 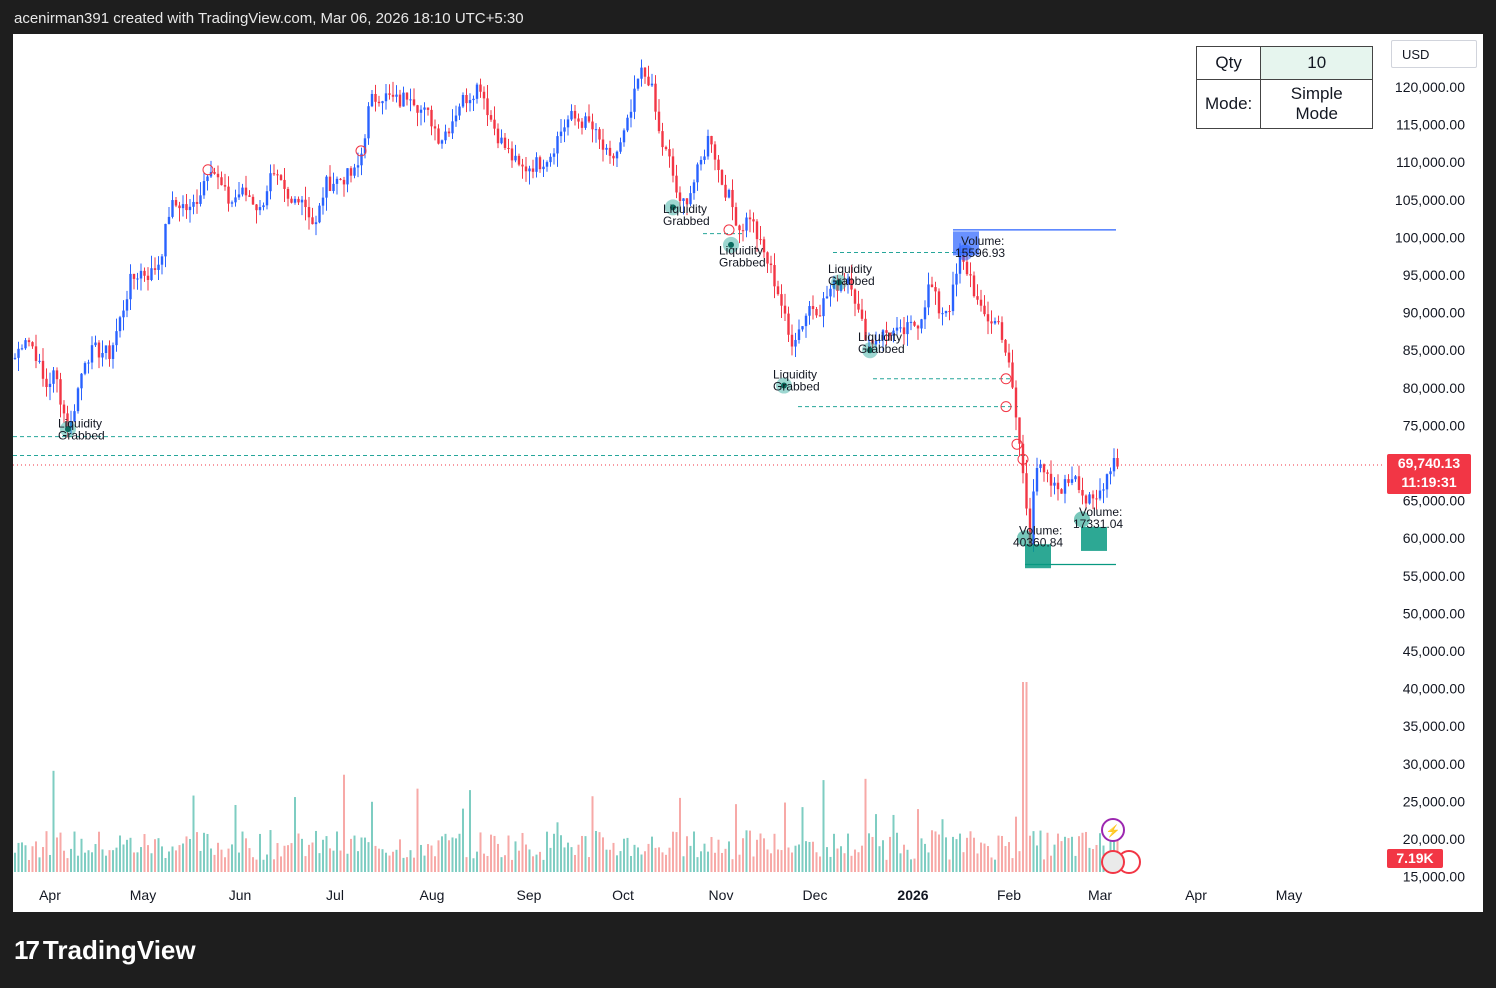 I want to click on liquidity-label: Liquidity, so click(x=685, y=209).